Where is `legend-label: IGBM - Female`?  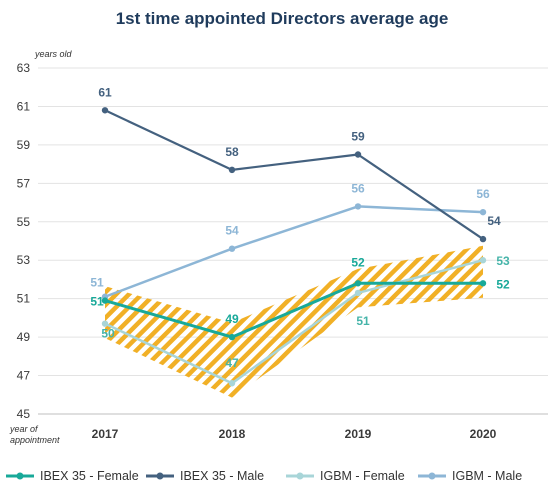 legend-label: IGBM - Female is located at coordinates (362, 476).